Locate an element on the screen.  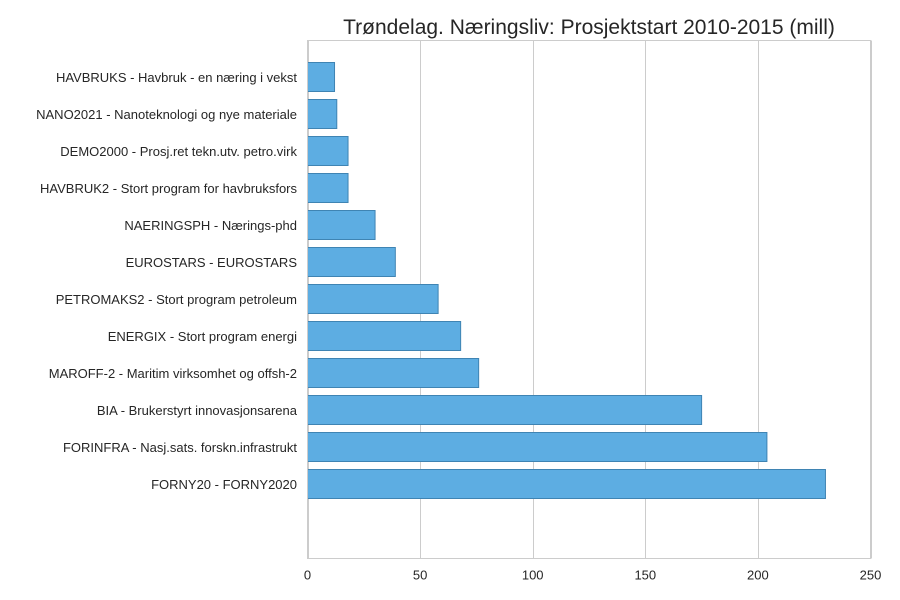
x-tick-label: 200 is located at coordinates (758, 575).